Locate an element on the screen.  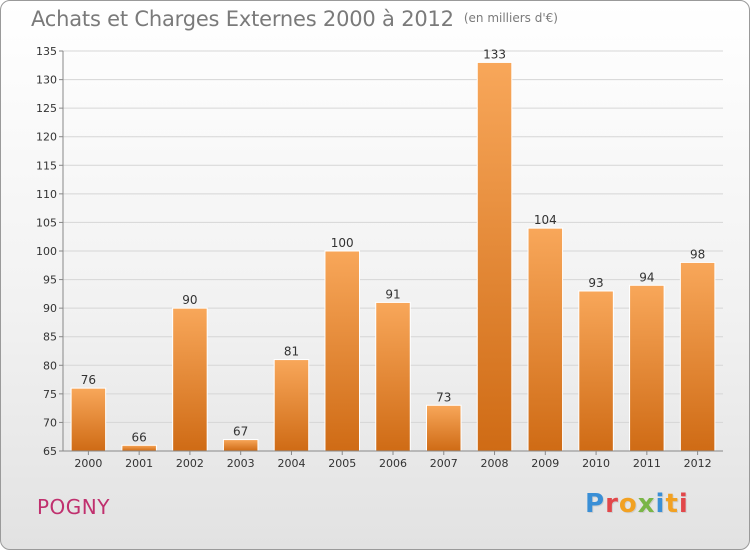
data-label: 104 is located at coordinates (545, 220).